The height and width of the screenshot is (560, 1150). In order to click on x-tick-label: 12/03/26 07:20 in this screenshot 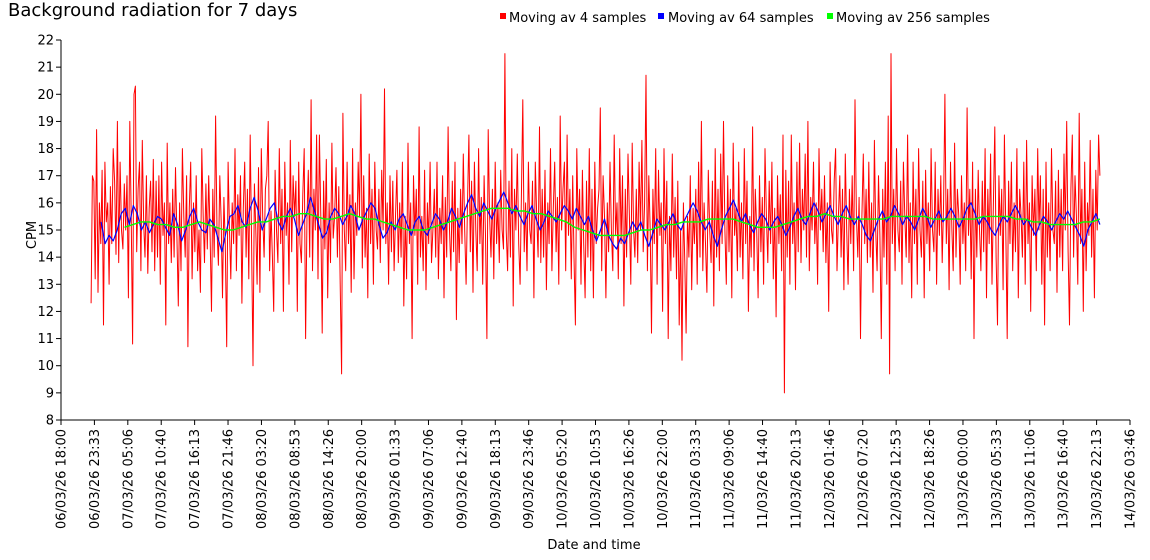, I will do `click(863, 479)`.